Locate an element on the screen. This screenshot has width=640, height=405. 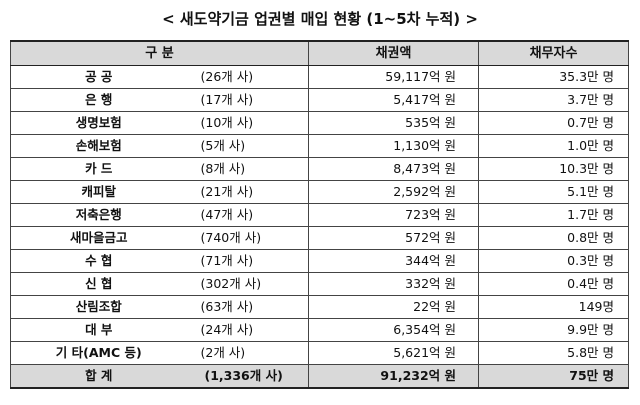
row-company-count: (10개 사) is located at coordinates (248, 123).